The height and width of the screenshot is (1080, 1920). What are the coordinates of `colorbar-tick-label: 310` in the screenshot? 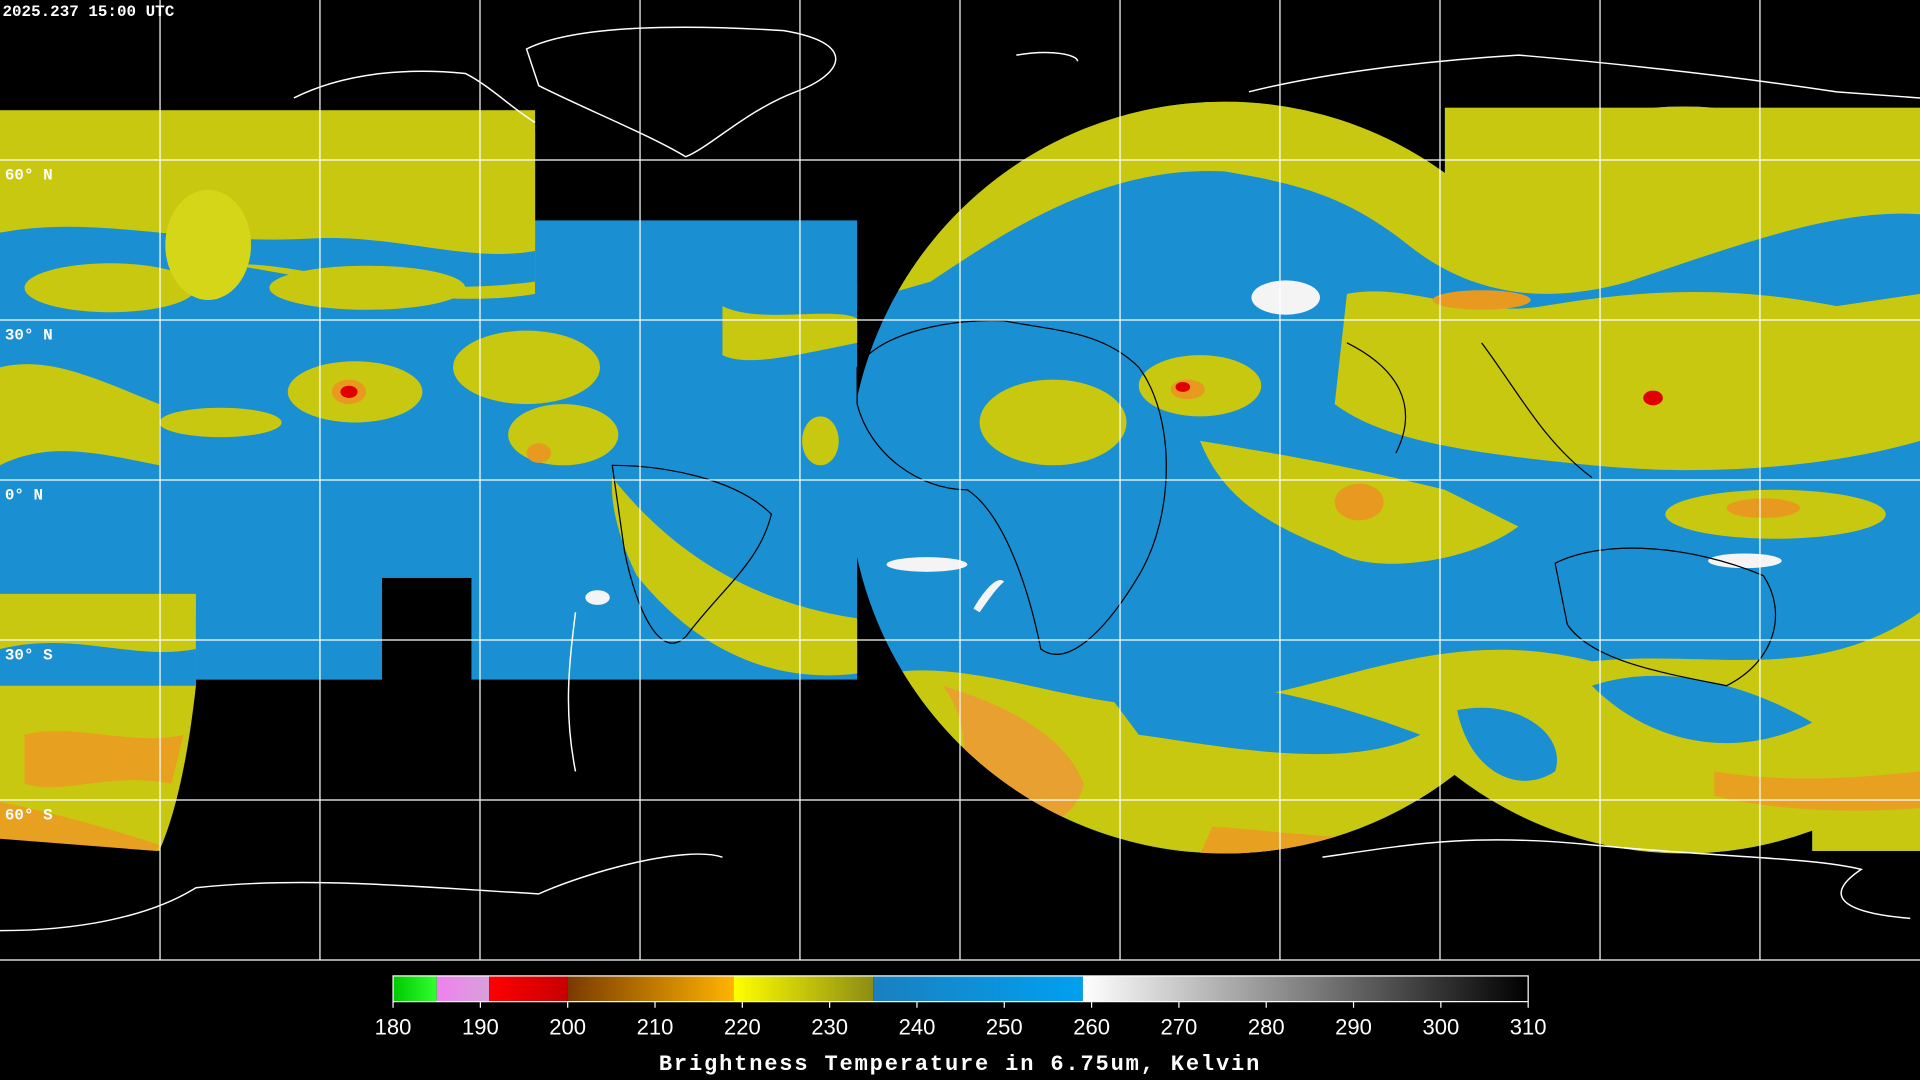 It's located at (1528, 1027).